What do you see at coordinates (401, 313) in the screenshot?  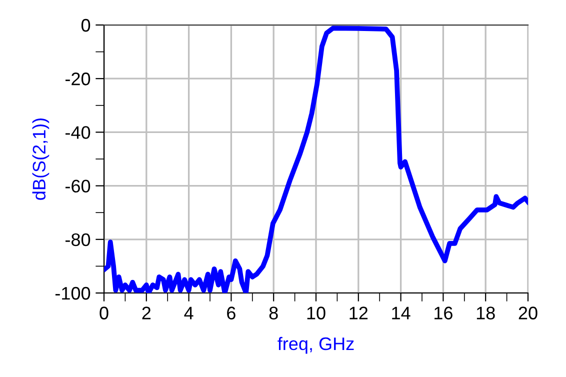 I see `x-tick-label: 14` at bounding box center [401, 313].